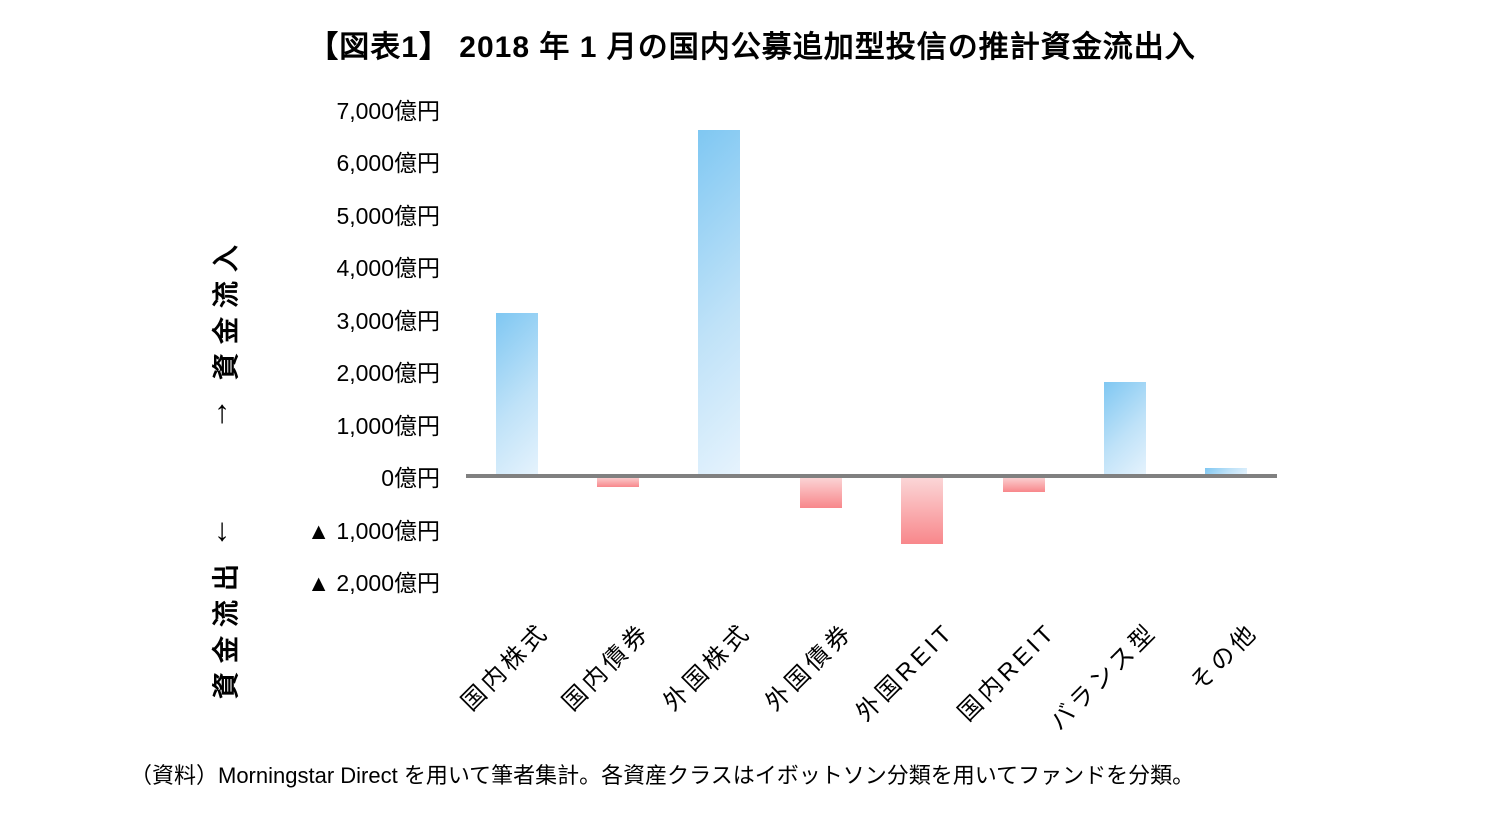  Describe the element at coordinates (373, 583) in the screenshot. I see `y-tick-label: ▲ 2,000億円` at that location.